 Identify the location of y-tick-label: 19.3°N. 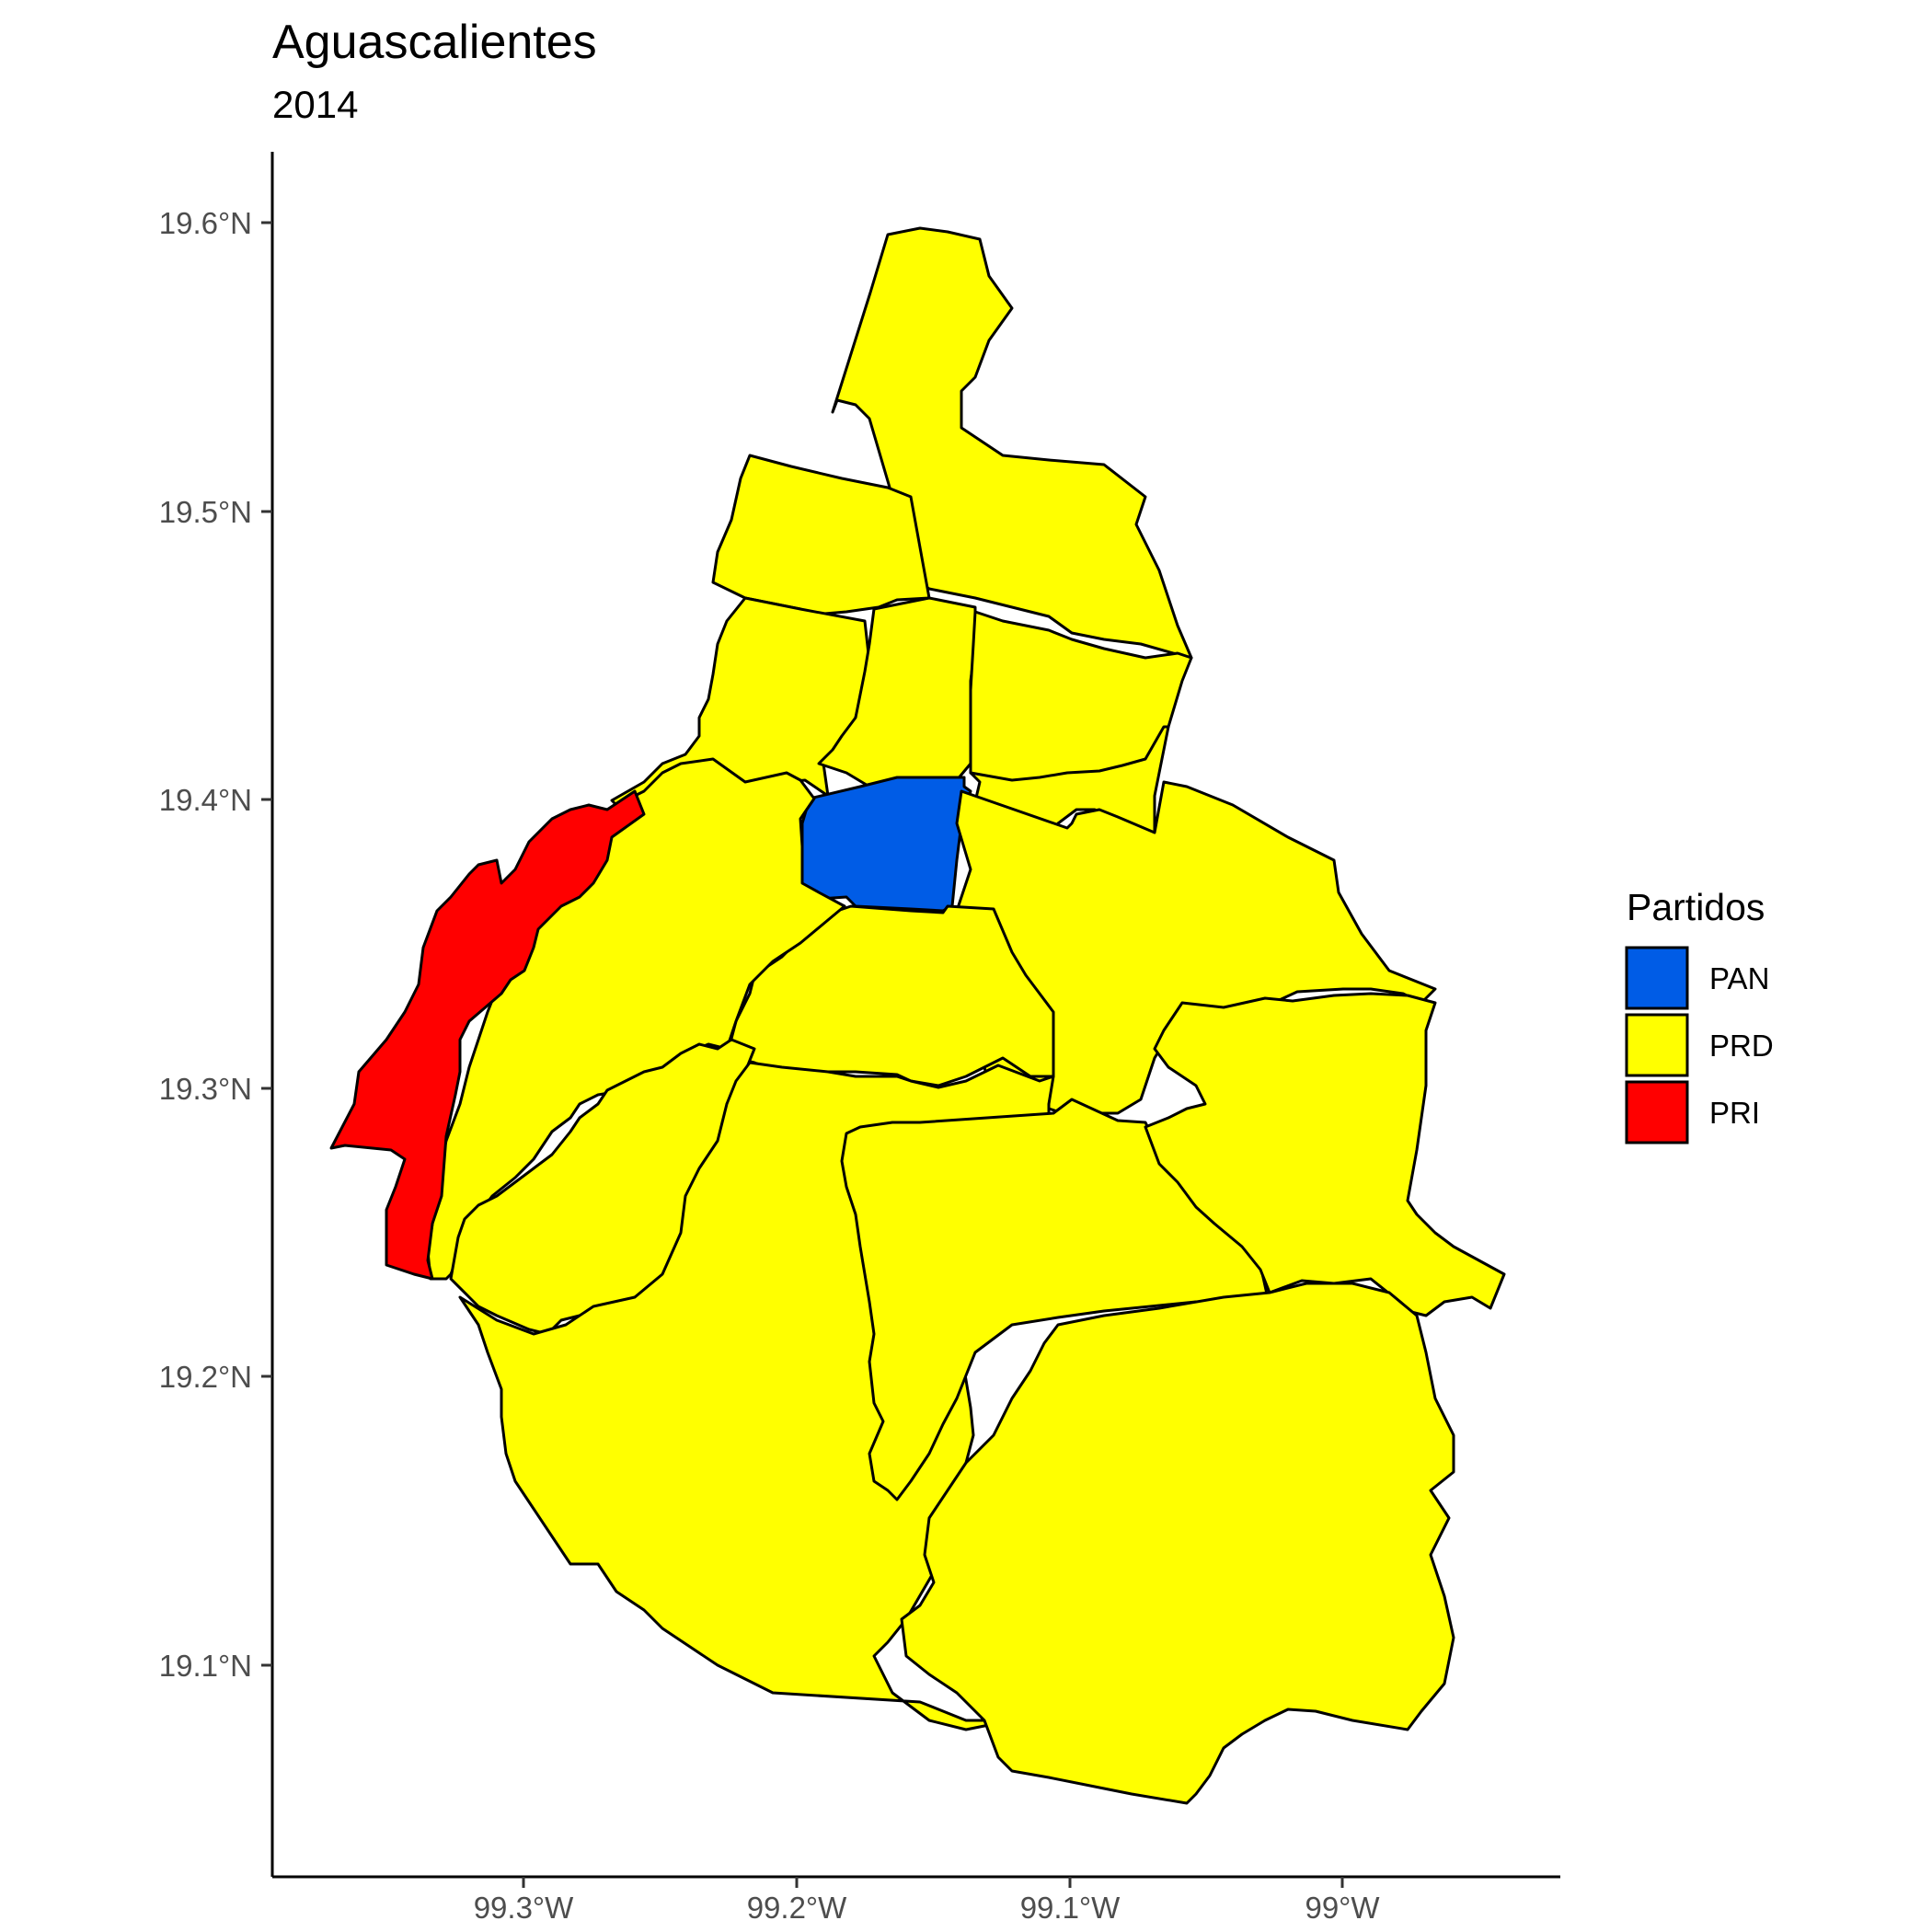
(205, 1089).